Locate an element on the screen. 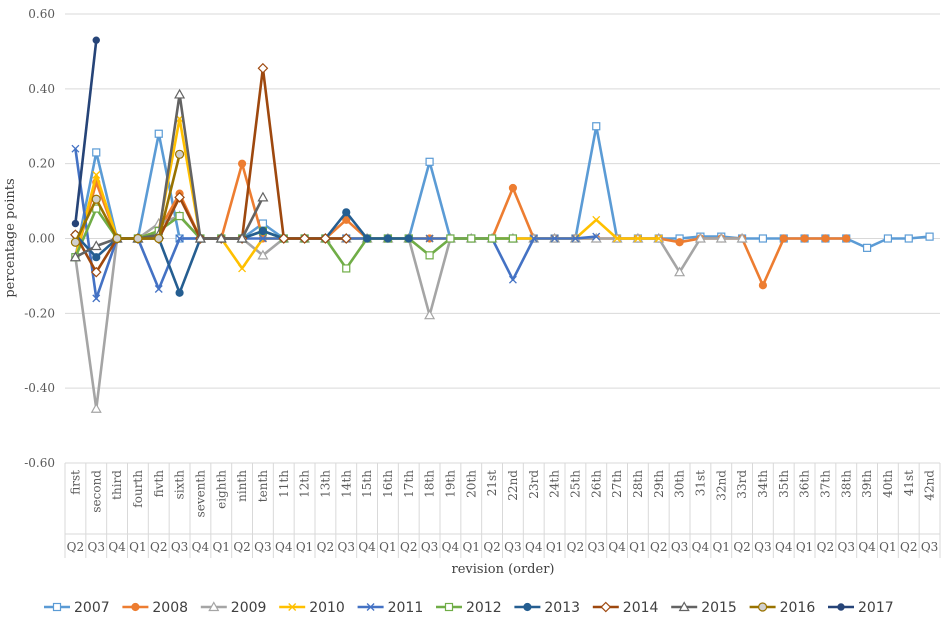 This screenshot has height=627, width=944. y-tick-label: 0.20 is located at coordinates (41, 164).